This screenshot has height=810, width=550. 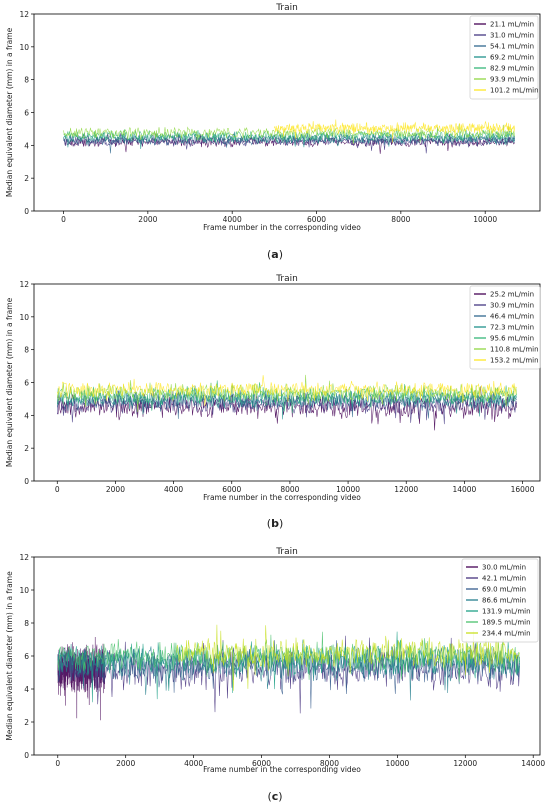 I want to click on legend-entry: 72.3 mL/min, so click(x=512, y=328).